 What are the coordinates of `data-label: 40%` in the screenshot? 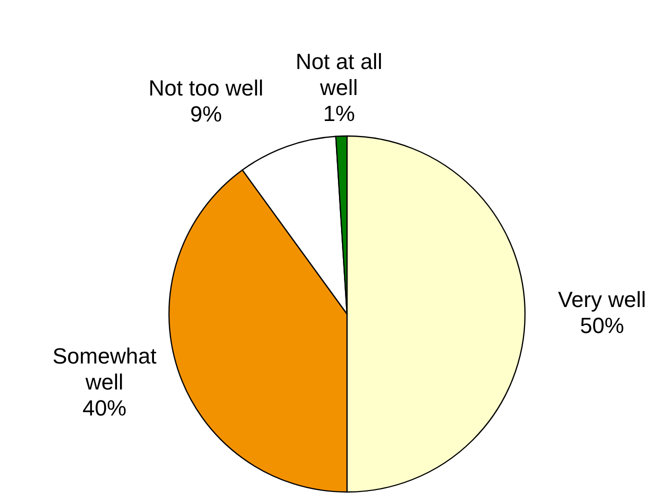 It's located at (104, 407).